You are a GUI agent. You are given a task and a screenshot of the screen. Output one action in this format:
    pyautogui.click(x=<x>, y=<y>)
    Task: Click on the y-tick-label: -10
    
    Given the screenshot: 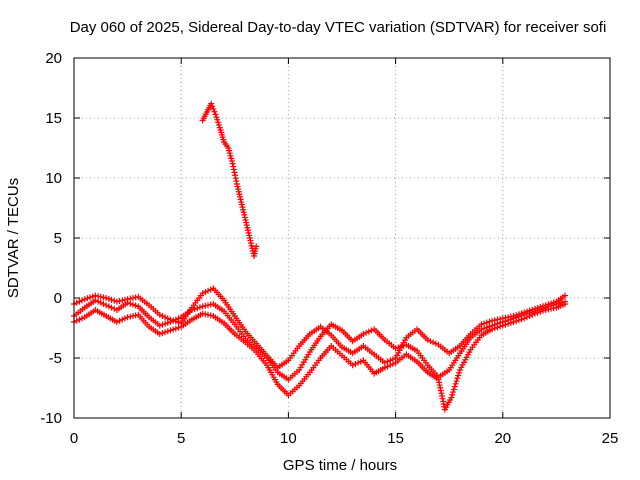 What is the action you would take?
    pyautogui.click(x=51, y=418)
    